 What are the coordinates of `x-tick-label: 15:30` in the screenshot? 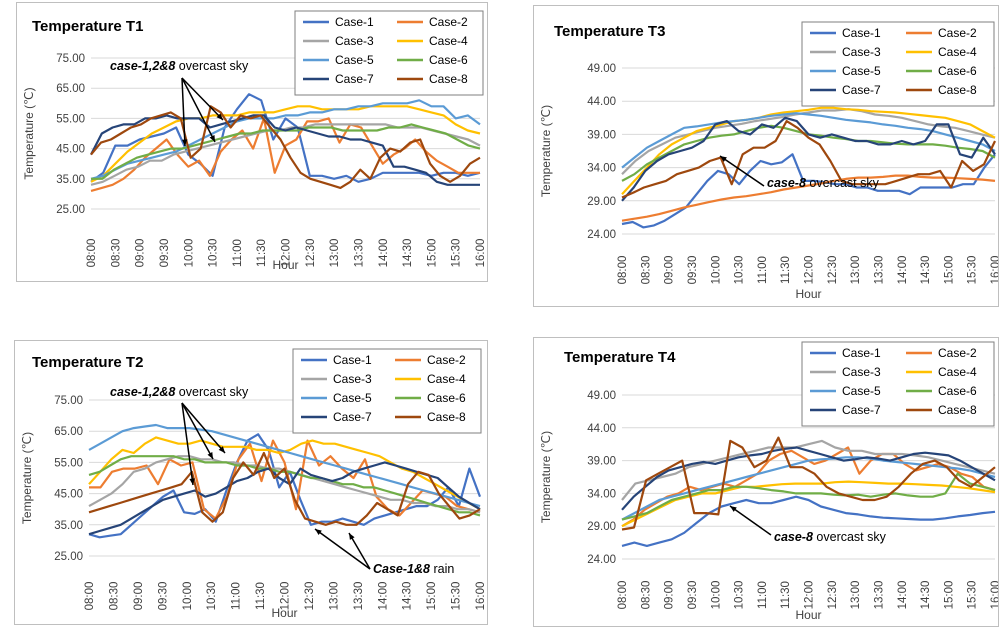 It's located at (457, 253).